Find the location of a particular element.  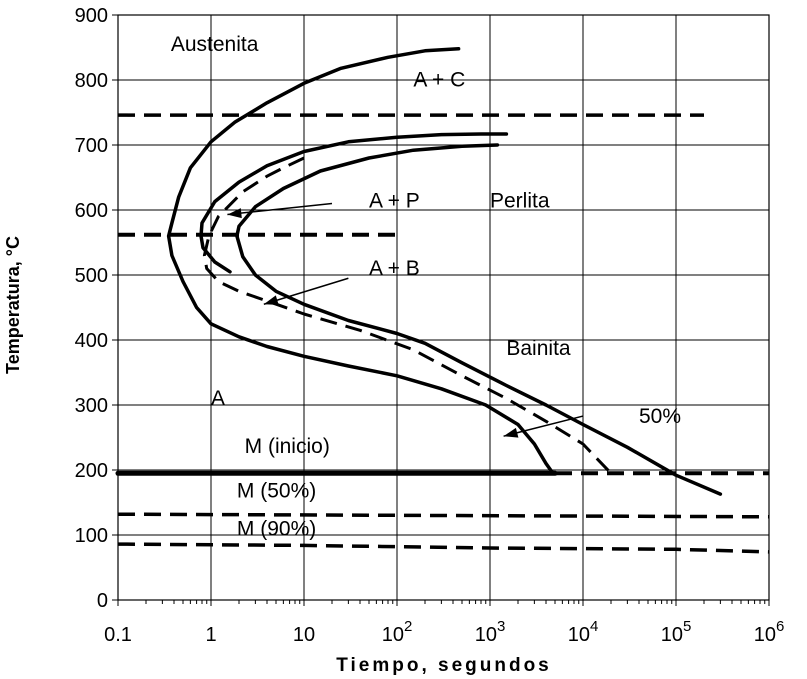

y-tick-label: 300 is located at coordinates (91, 406).